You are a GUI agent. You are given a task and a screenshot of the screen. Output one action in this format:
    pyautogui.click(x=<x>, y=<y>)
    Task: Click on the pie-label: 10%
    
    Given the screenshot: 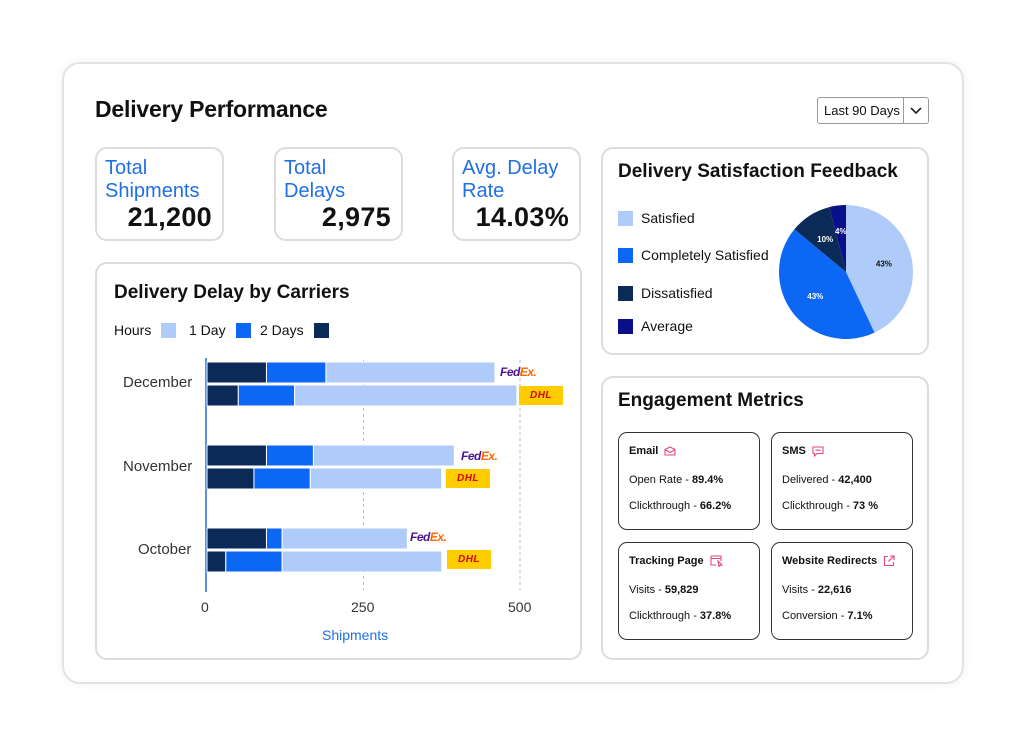 What is the action you would take?
    pyautogui.click(x=825, y=239)
    